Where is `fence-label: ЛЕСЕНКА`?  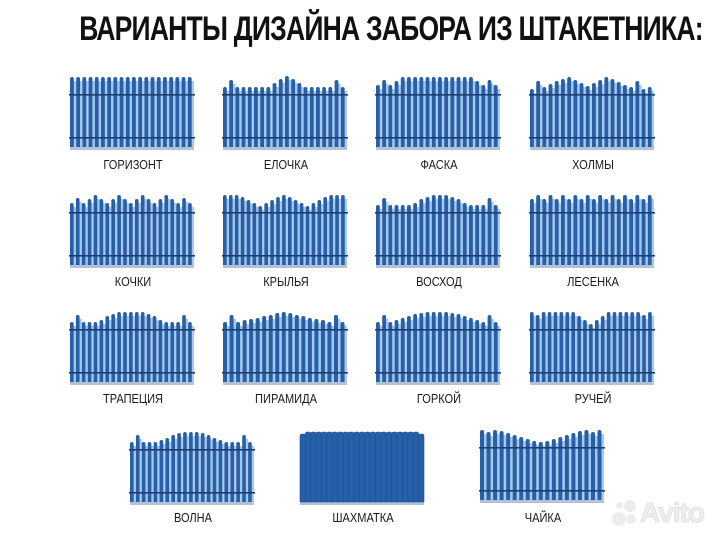 fence-label: ЛЕСЕНКА is located at coordinates (593, 281).